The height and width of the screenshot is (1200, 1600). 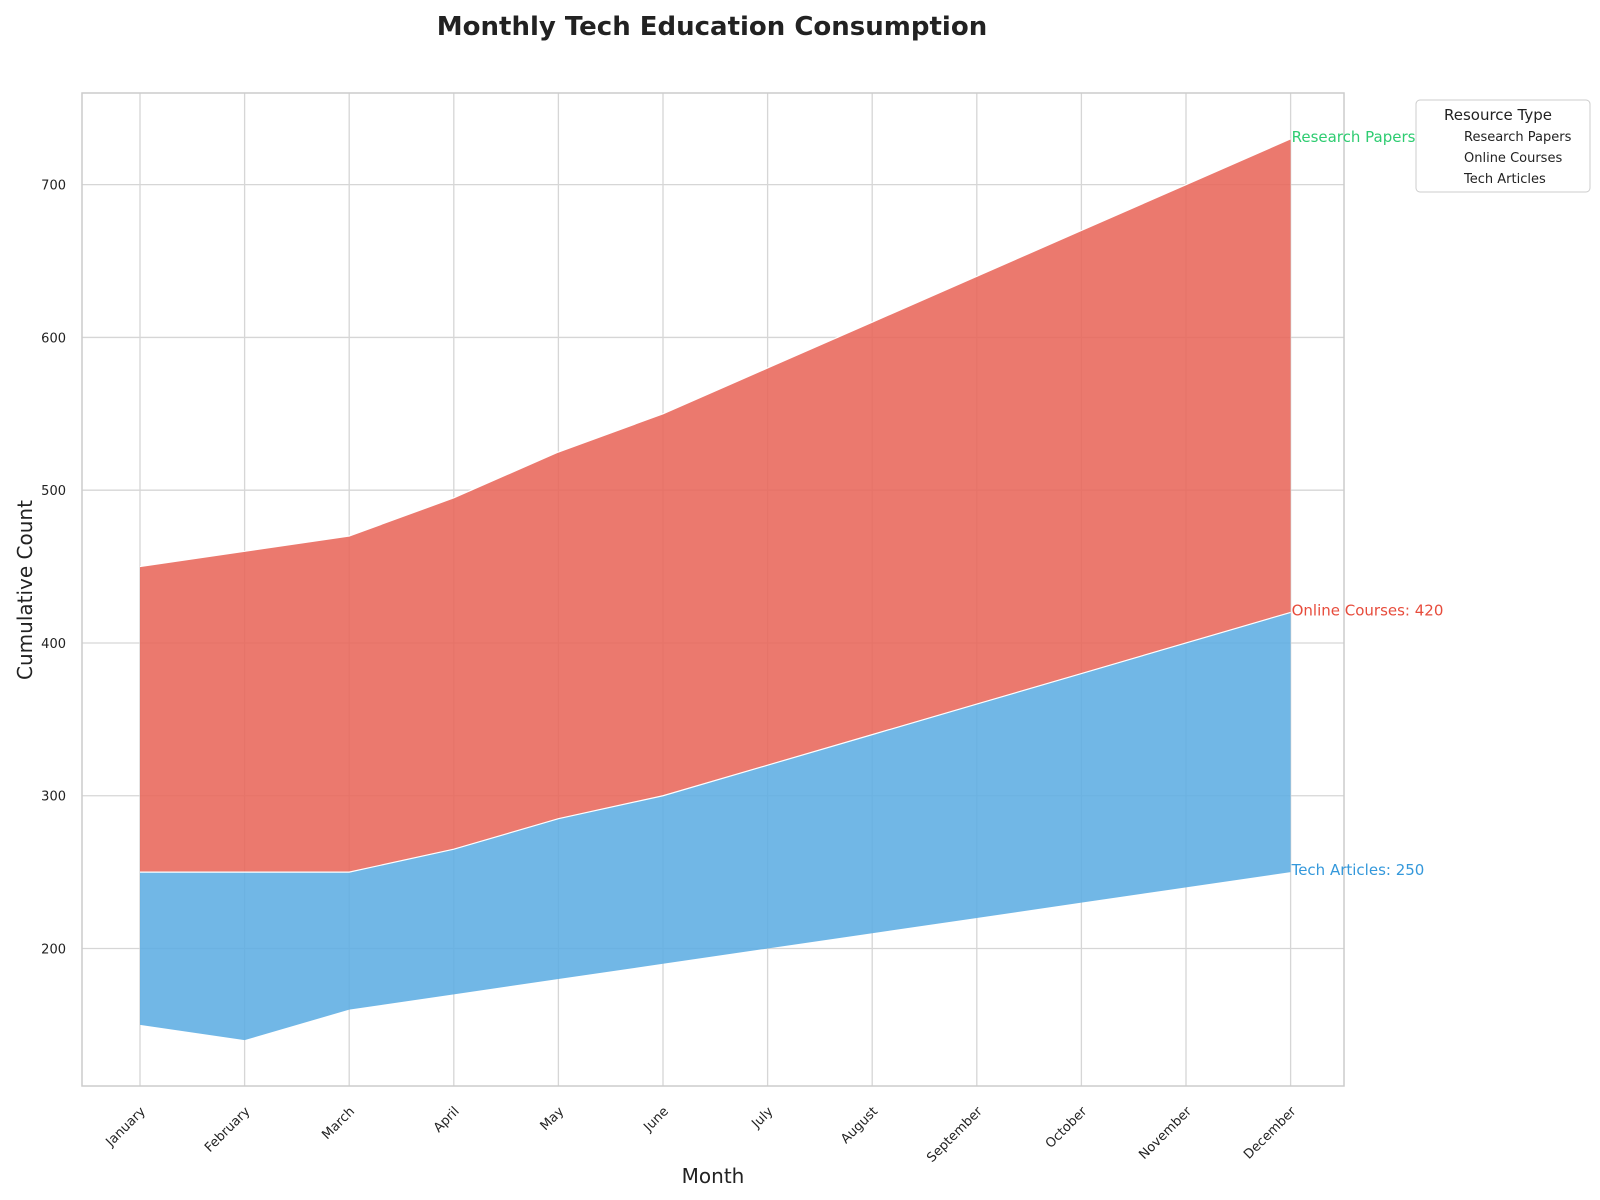 I want to click on chart-title: Monthly Tech Education Consumption, so click(x=712, y=27).